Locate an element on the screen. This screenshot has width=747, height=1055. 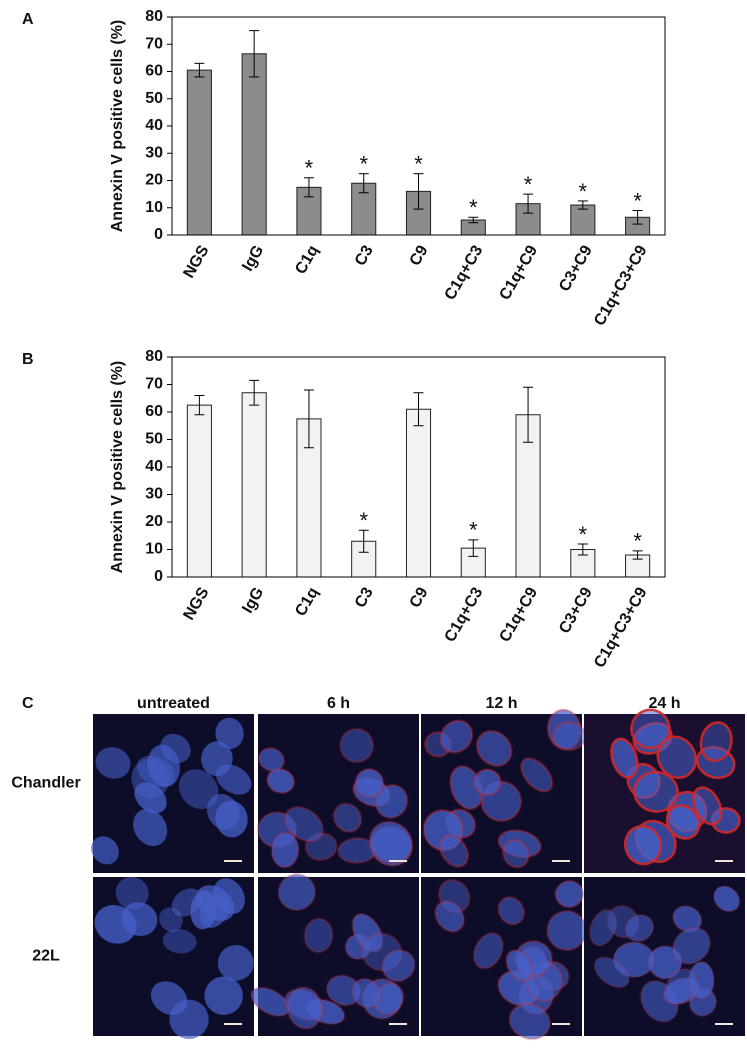
column-label: 12 h is located at coordinates (501, 703).